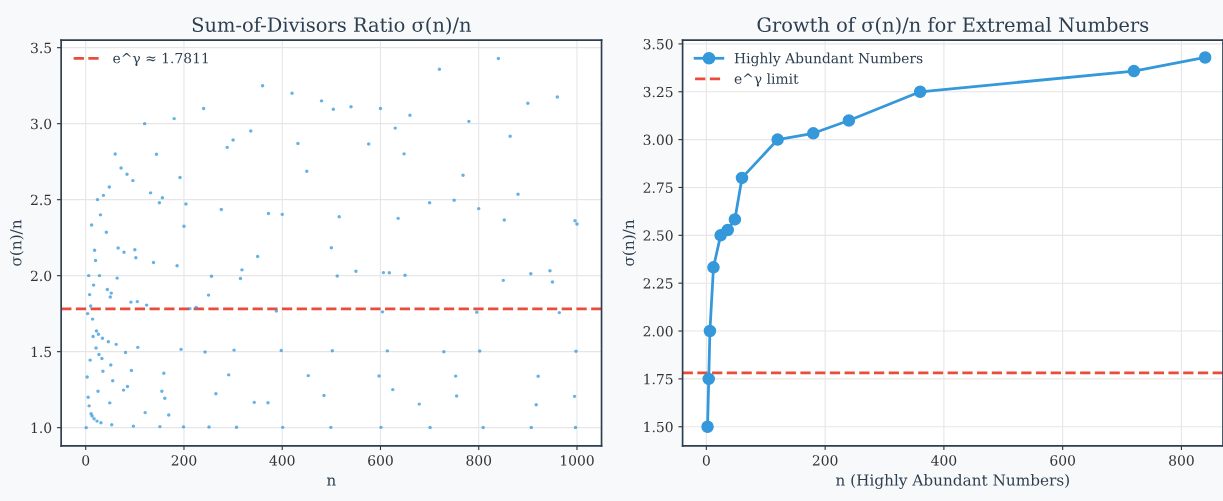 This screenshot has width=1223, height=501. What do you see at coordinates (41, 200) in the screenshot?
I see `y-tick-label: 2.5` at bounding box center [41, 200].